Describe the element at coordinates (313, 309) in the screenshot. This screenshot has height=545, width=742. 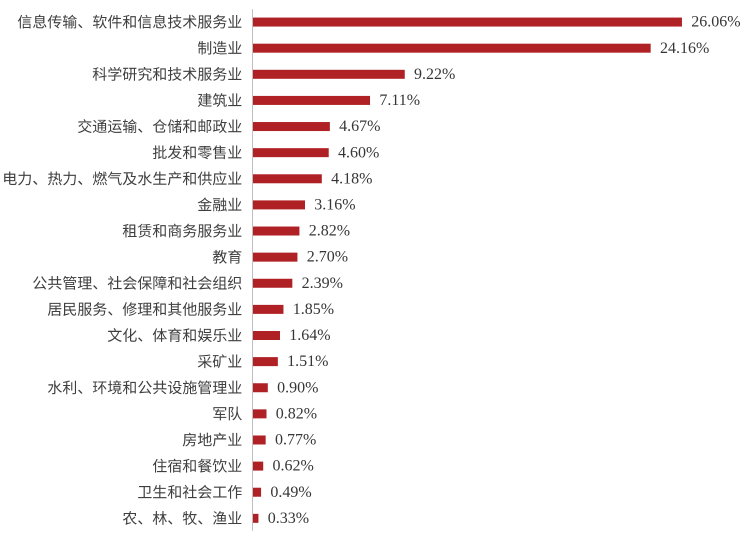
I see `svg-text: 1.85%` at that location.